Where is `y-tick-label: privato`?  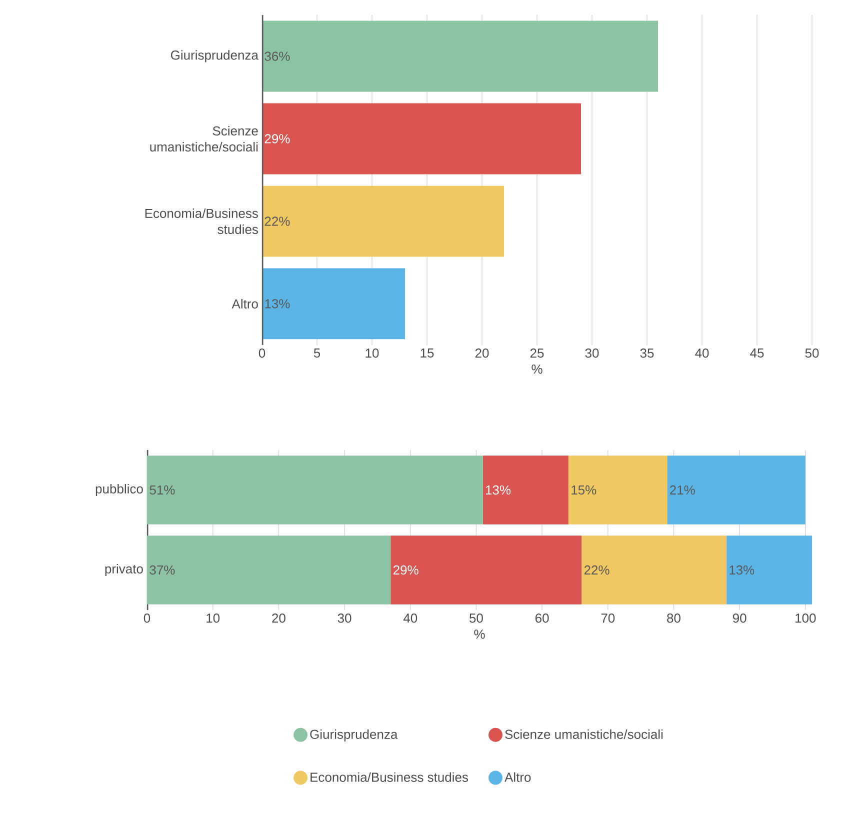
y-tick-label: privato is located at coordinates (124, 570).